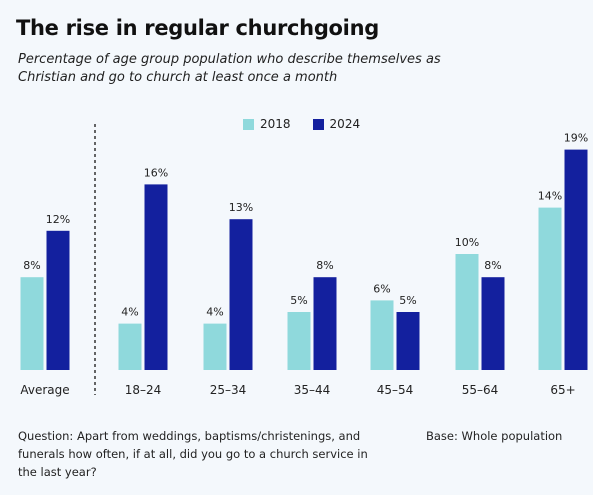  I want to click on data-label-2018-3: 5%, so click(298, 300).